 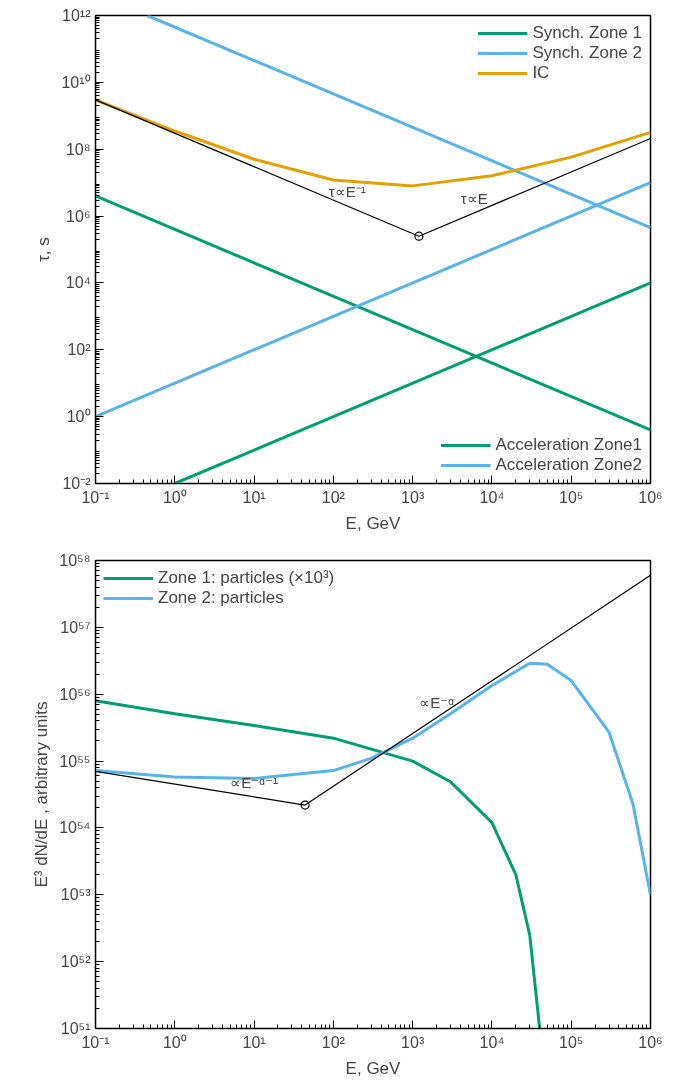 What do you see at coordinates (568, 465) in the screenshot?
I see `legend-label: Acceleration Zone2` at bounding box center [568, 465].